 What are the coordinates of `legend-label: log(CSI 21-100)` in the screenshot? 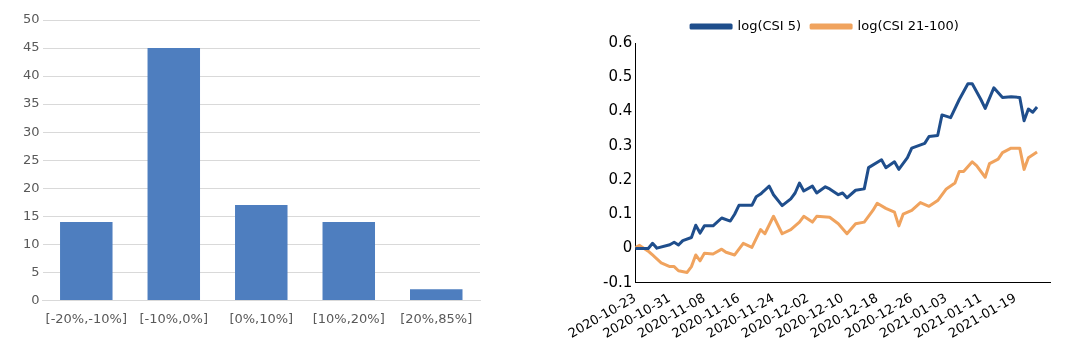 It's located at (908, 25).